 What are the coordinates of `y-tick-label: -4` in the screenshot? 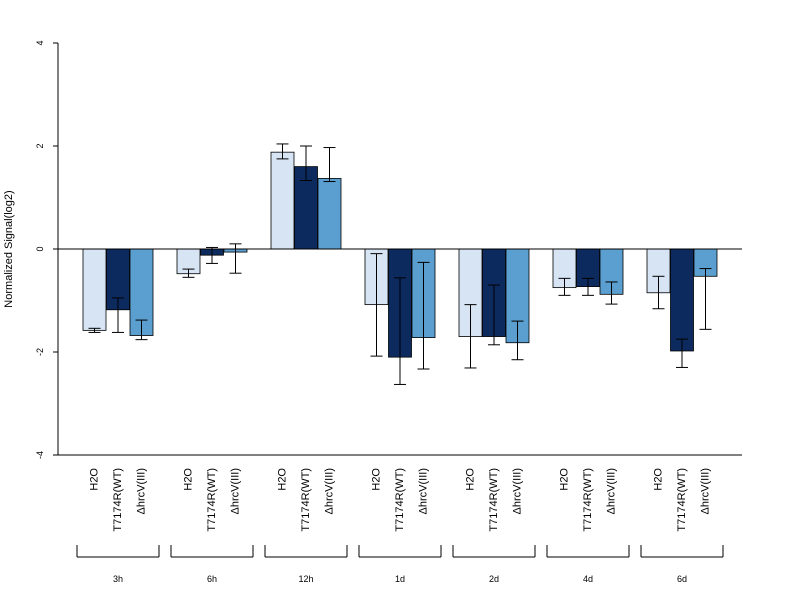 It's located at (40, 455).